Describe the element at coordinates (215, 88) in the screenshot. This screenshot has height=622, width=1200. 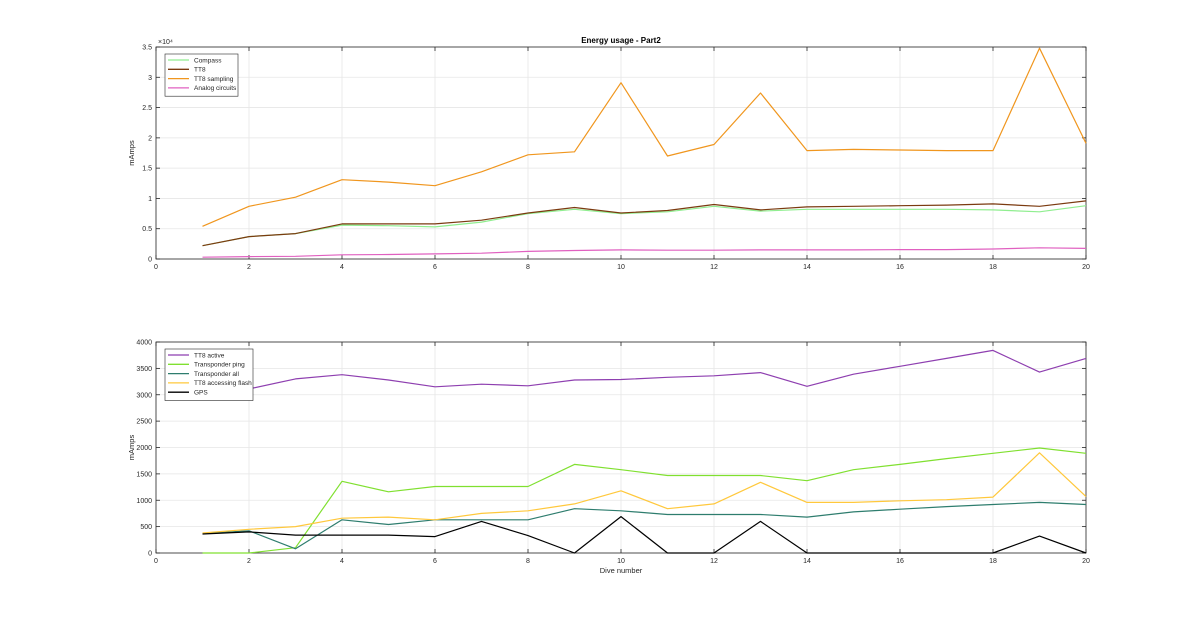
I see `legend-label: Analog circuits` at that location.